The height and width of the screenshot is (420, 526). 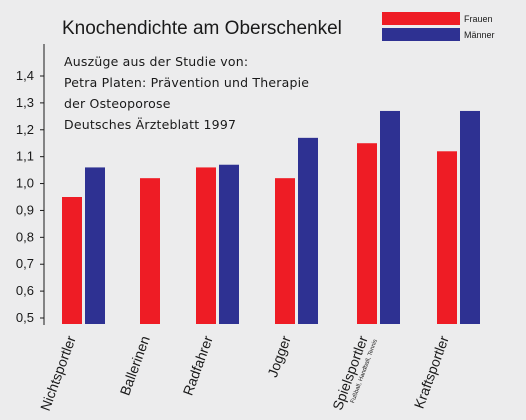 What do you see at coordinates (367, 233) in the screenshot?
I see `bar-frauen-spielsportler` at bounding box center [367, 233].